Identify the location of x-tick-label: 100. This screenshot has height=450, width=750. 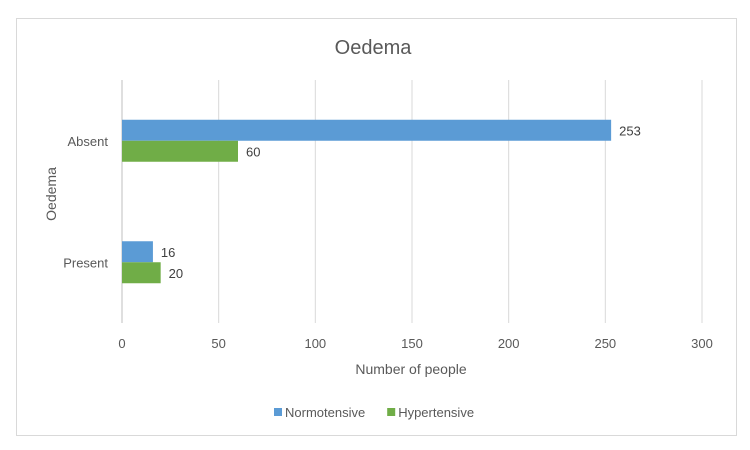
(315, 343).